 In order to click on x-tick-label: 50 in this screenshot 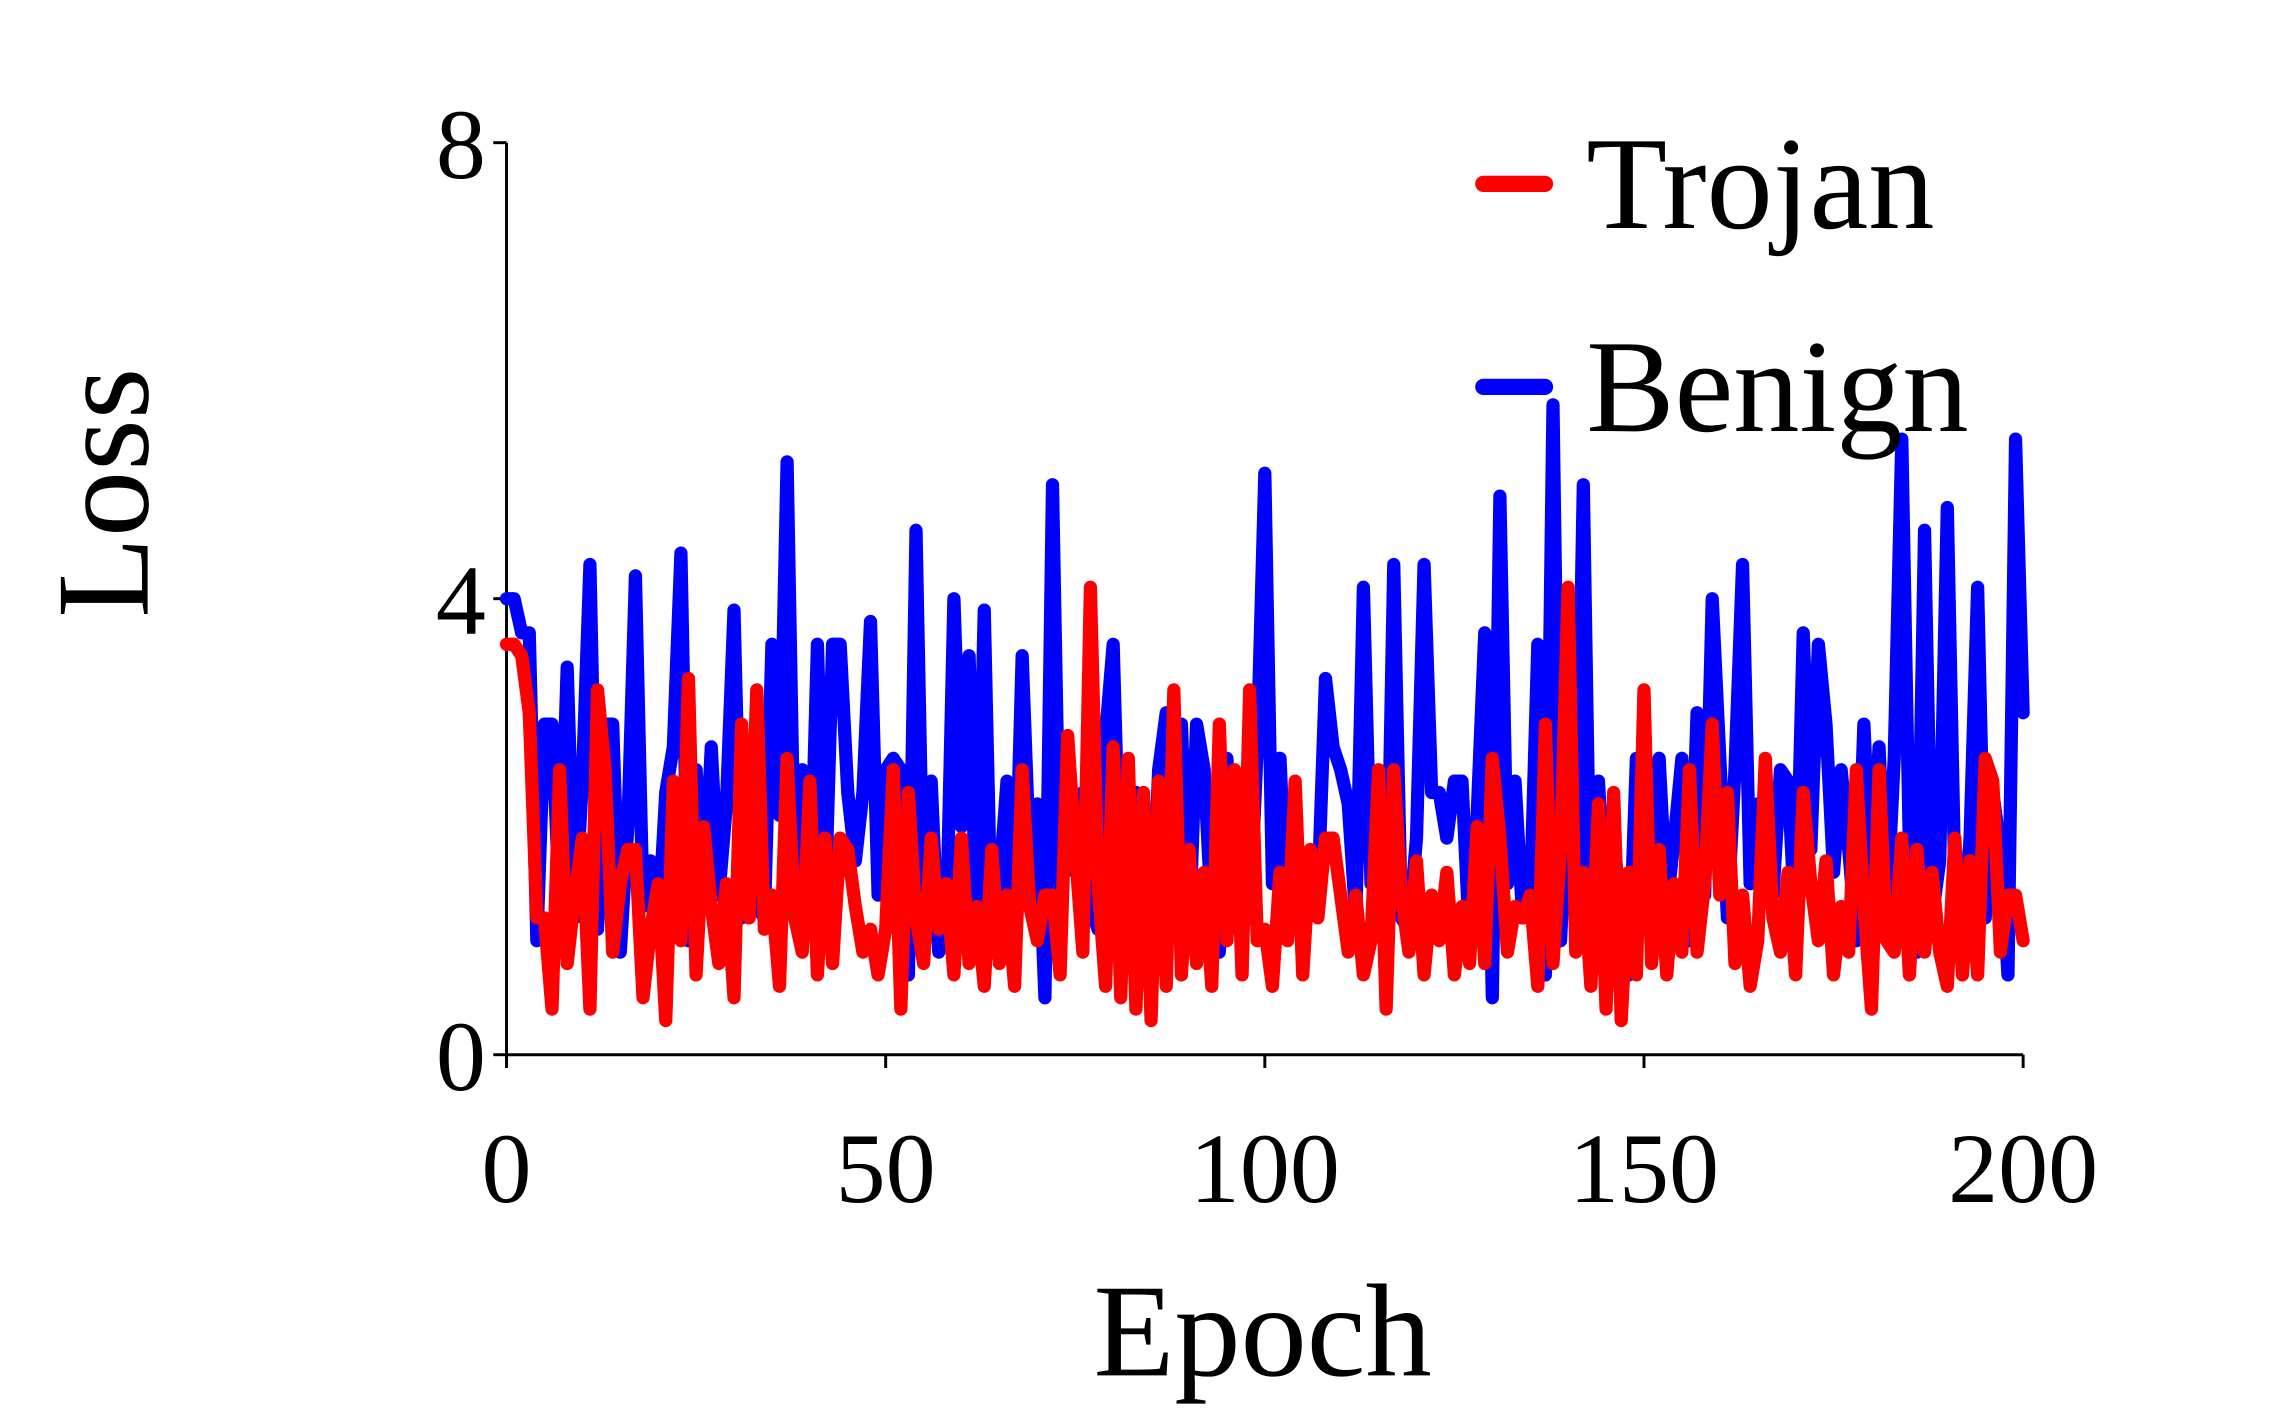, I will do `click(886, 1168)`.